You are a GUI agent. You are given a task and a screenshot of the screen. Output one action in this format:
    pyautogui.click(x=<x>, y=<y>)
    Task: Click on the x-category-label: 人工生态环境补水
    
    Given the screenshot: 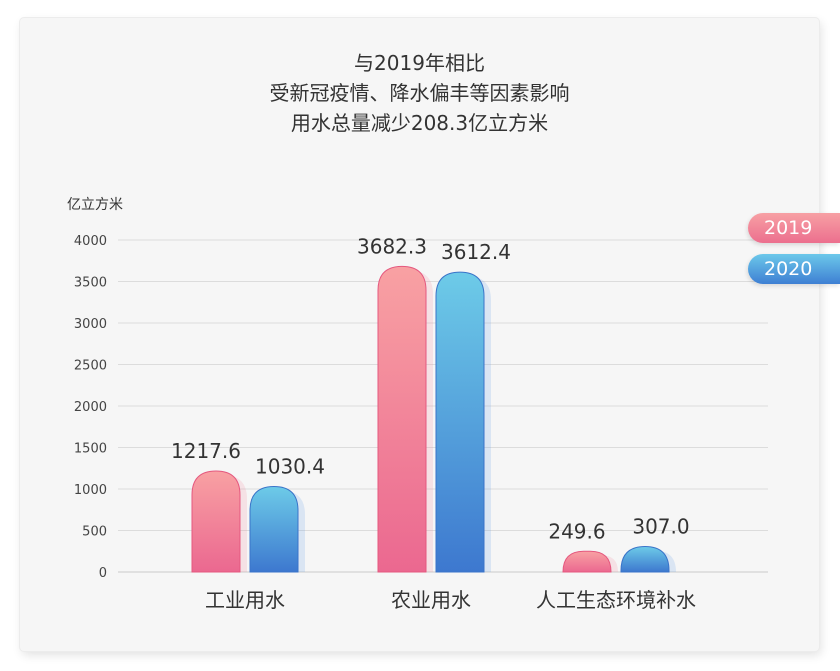 What is the action you would take?
    pyautogui.click(x=616, y=600)
    